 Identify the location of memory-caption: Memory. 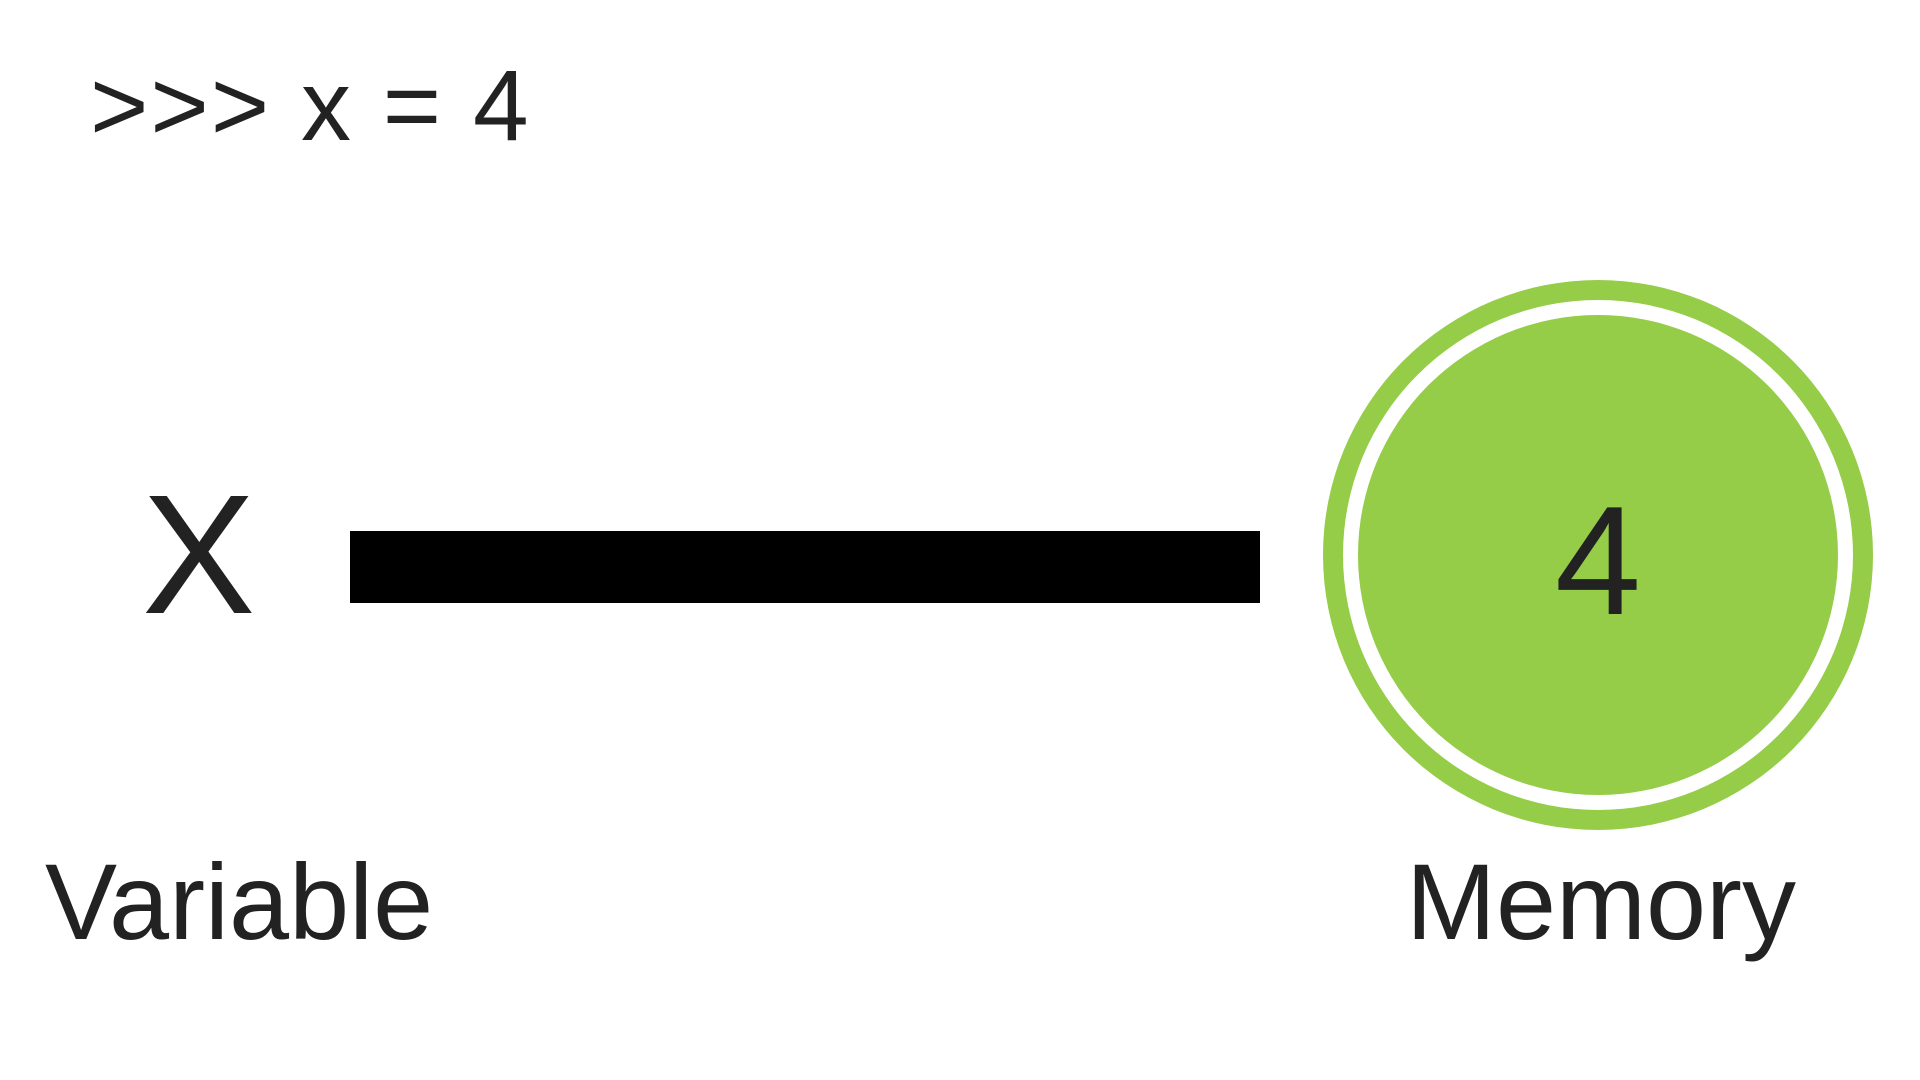
(1601, 901).